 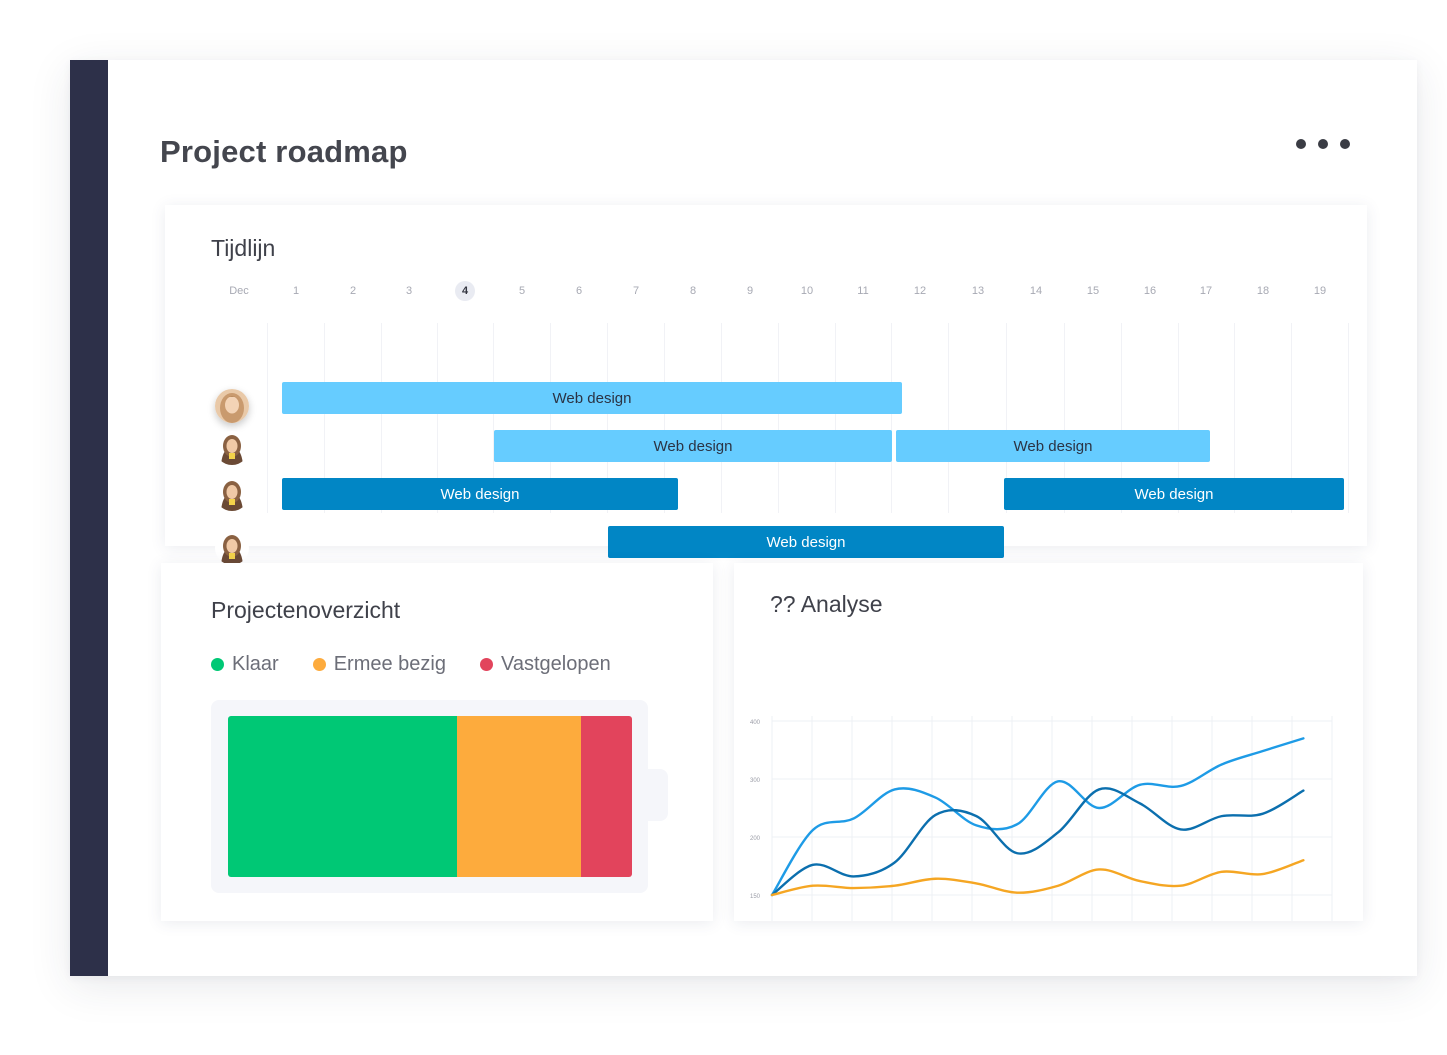 I want to click on day-label: 12, so click(x=920, y=291).